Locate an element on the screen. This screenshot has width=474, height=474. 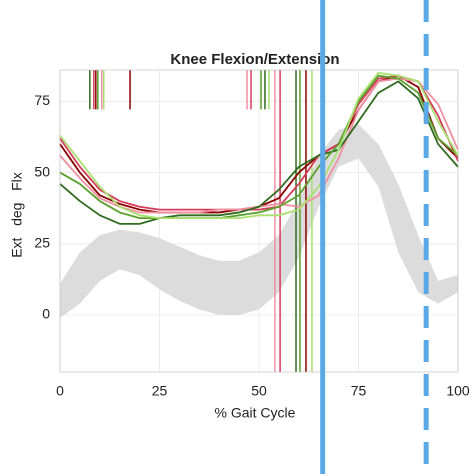
x-tick-label: 100 is located at coordinates (458, 391).